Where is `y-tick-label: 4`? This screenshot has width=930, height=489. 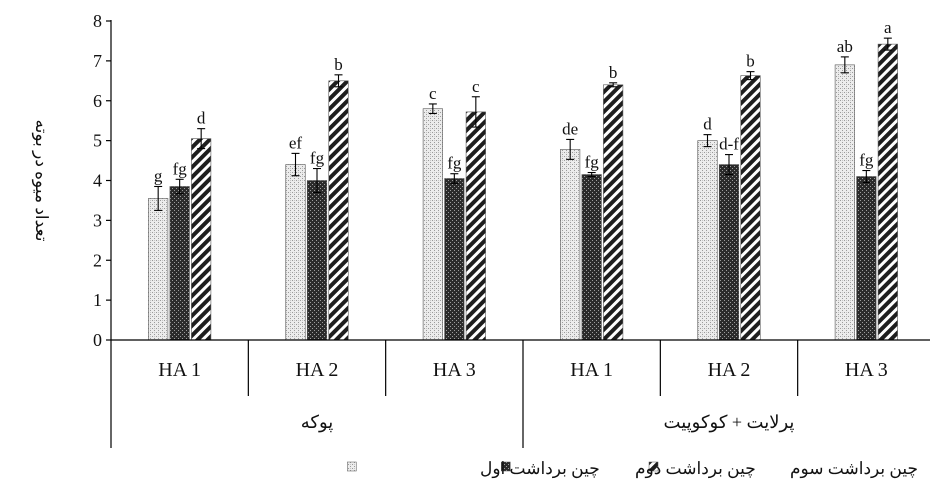
y-tick-label: 4 is located at coordinates (97, 181).